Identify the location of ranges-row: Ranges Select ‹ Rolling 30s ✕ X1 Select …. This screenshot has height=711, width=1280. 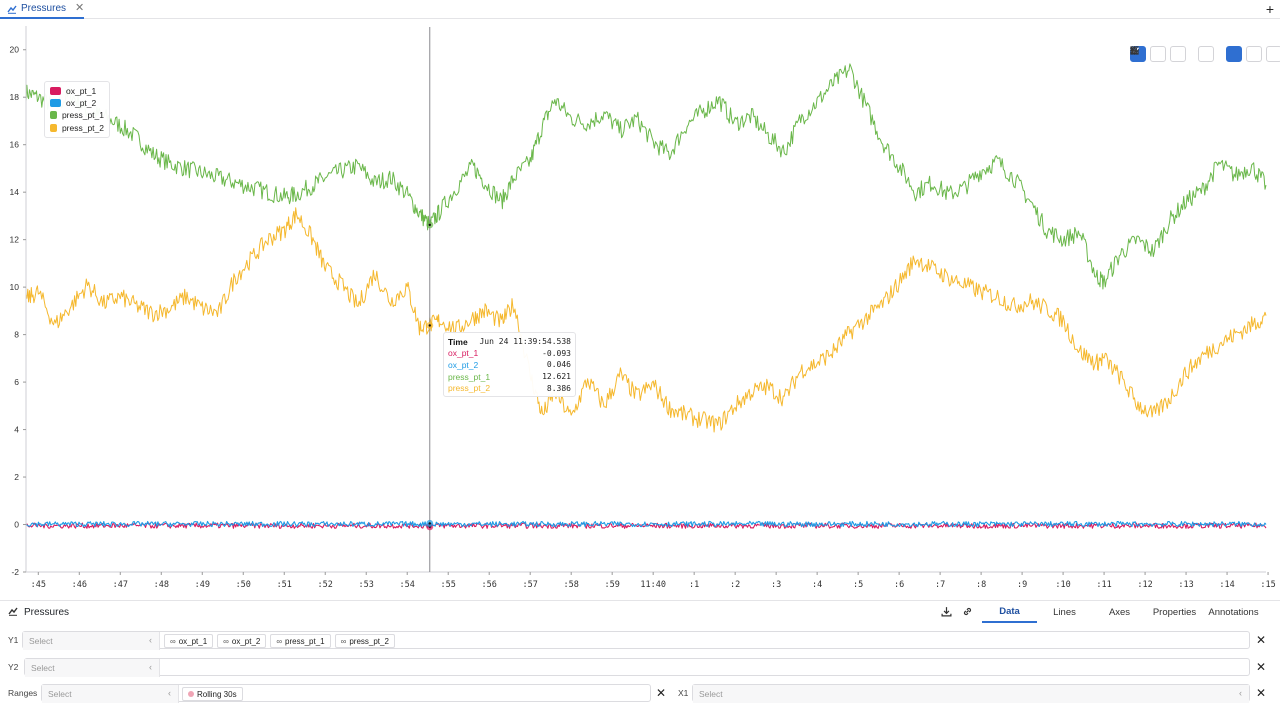
(640, 693).